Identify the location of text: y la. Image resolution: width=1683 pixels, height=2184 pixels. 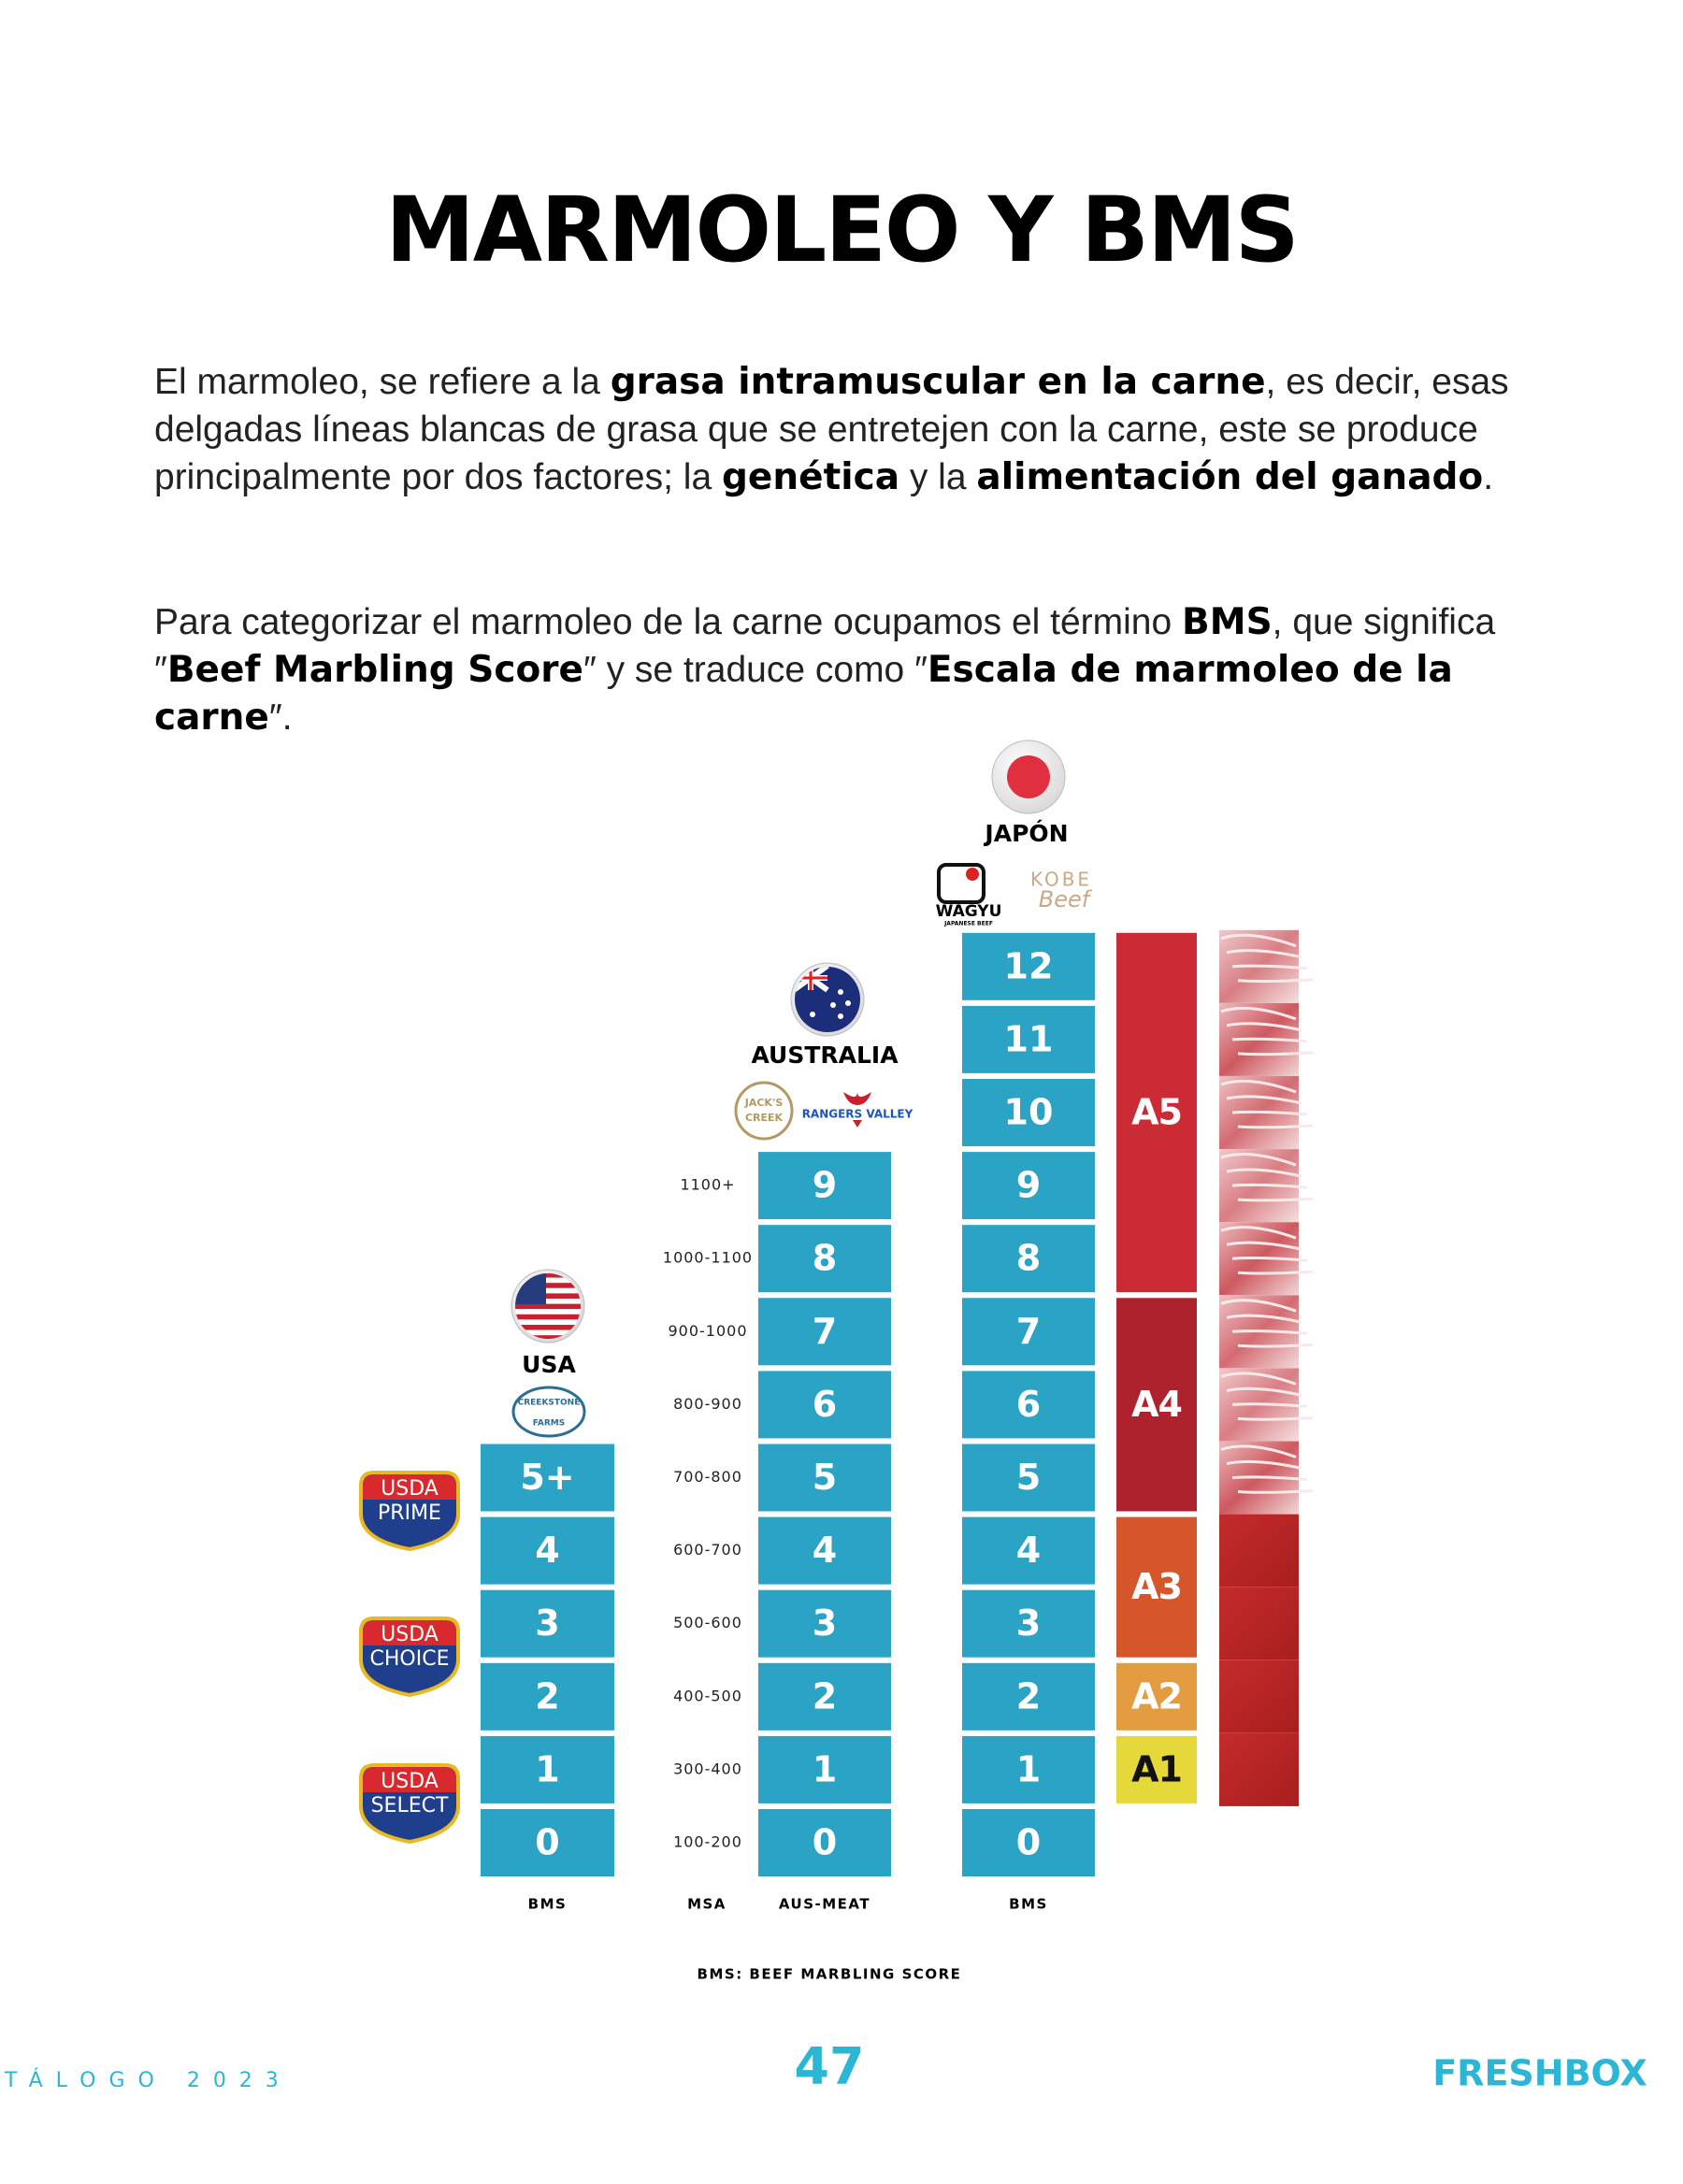
(938, 477).